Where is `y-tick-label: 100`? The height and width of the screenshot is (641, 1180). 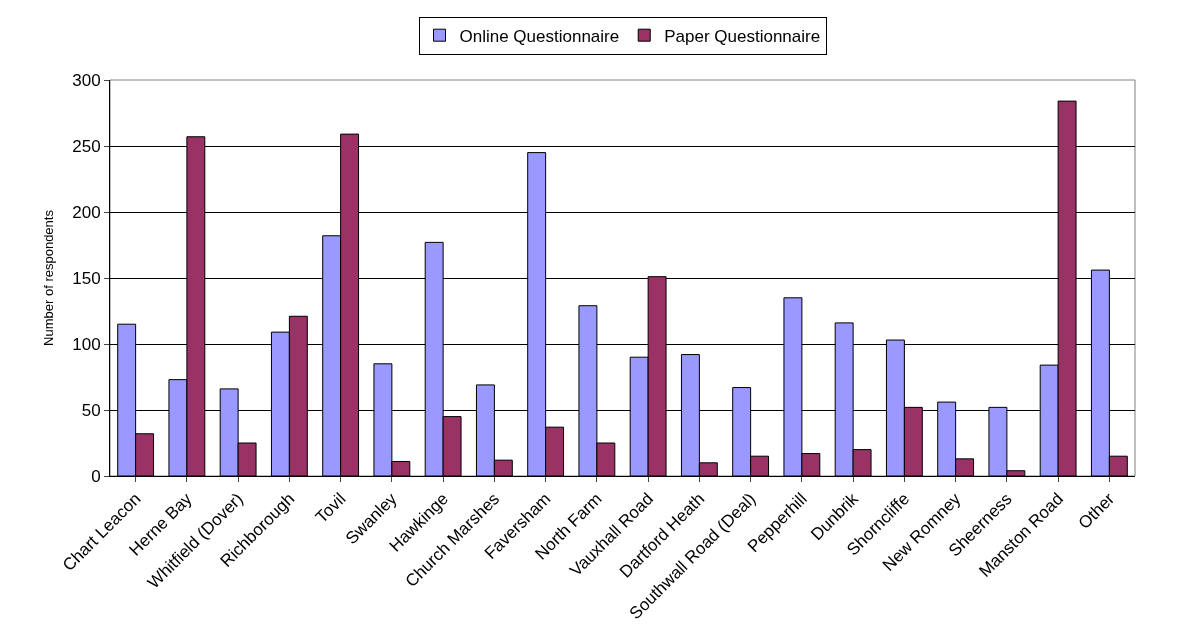 y-tick-label: 100 is located at coordinates (86, 344).